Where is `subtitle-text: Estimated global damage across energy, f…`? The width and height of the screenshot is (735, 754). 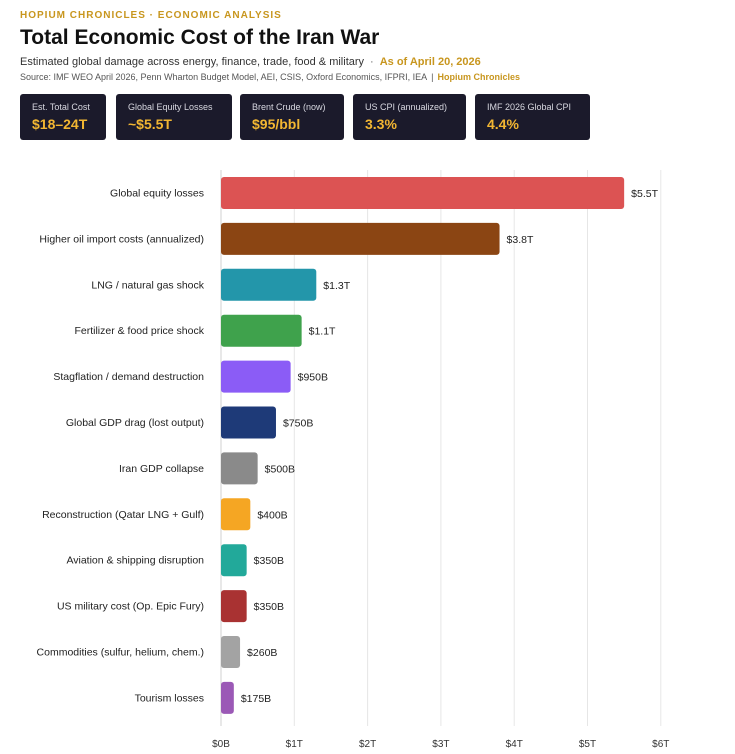
subtitle-text: Estimated global damage across energy, f… is located at coordinates (192, 62).